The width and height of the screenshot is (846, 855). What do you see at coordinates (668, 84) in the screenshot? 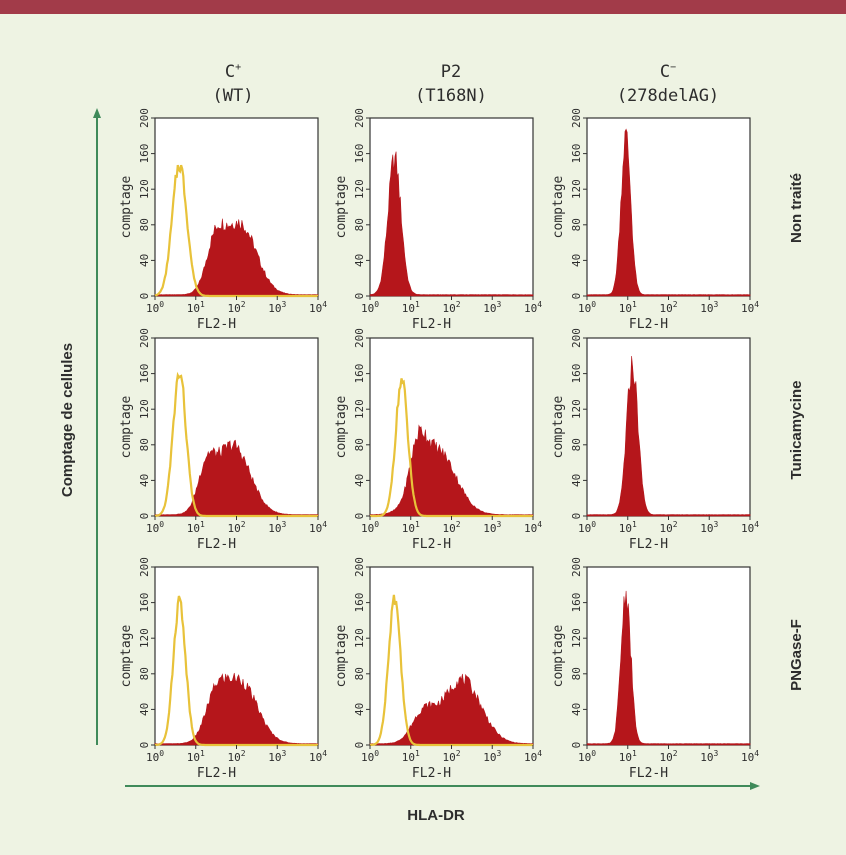
I see `column-header-c-minus: C− (278delAG)` at bounding box center [668, 84].